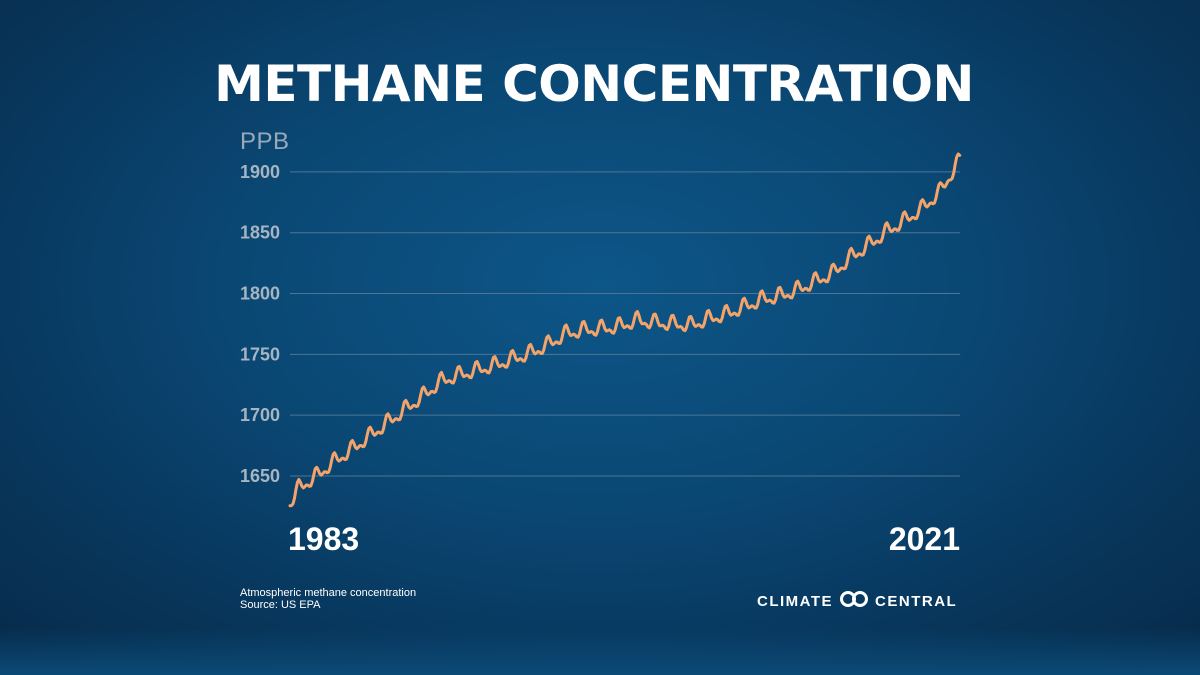 Image resolution: width=1200 pixels, height=675 pixels. Describe the element at coordinates (260, 324) in the screenshot. I see `y-tick-labels: 1650 1700 1750 1800 1850 1900` at that location.